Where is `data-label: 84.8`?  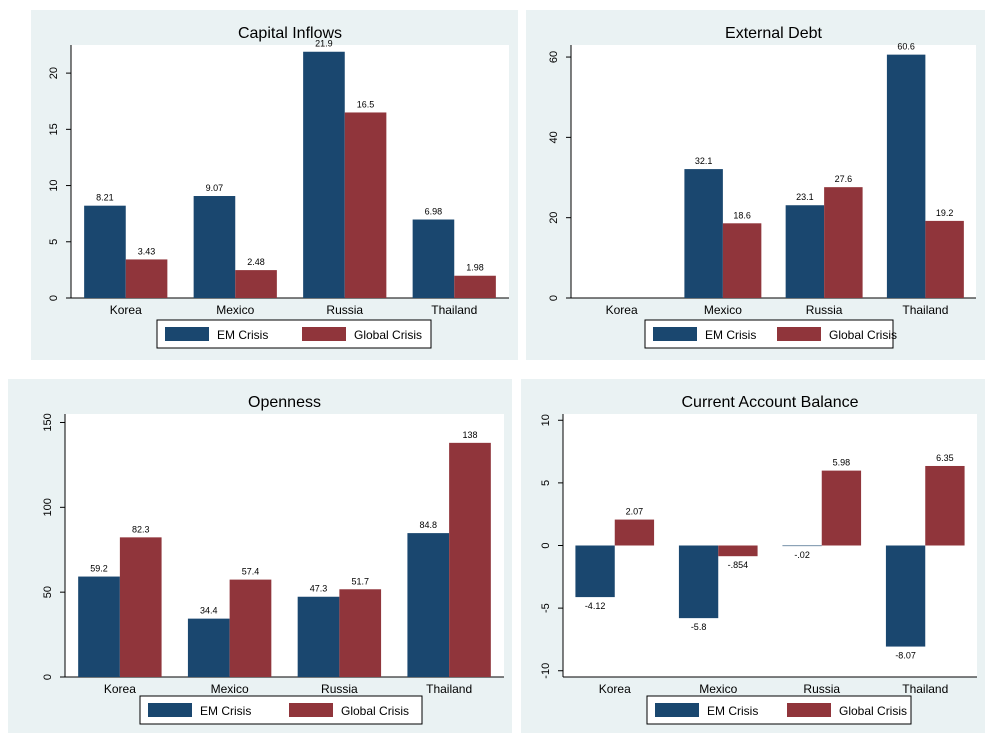
data-label: 84.8 is located at coordinates (429, 525).